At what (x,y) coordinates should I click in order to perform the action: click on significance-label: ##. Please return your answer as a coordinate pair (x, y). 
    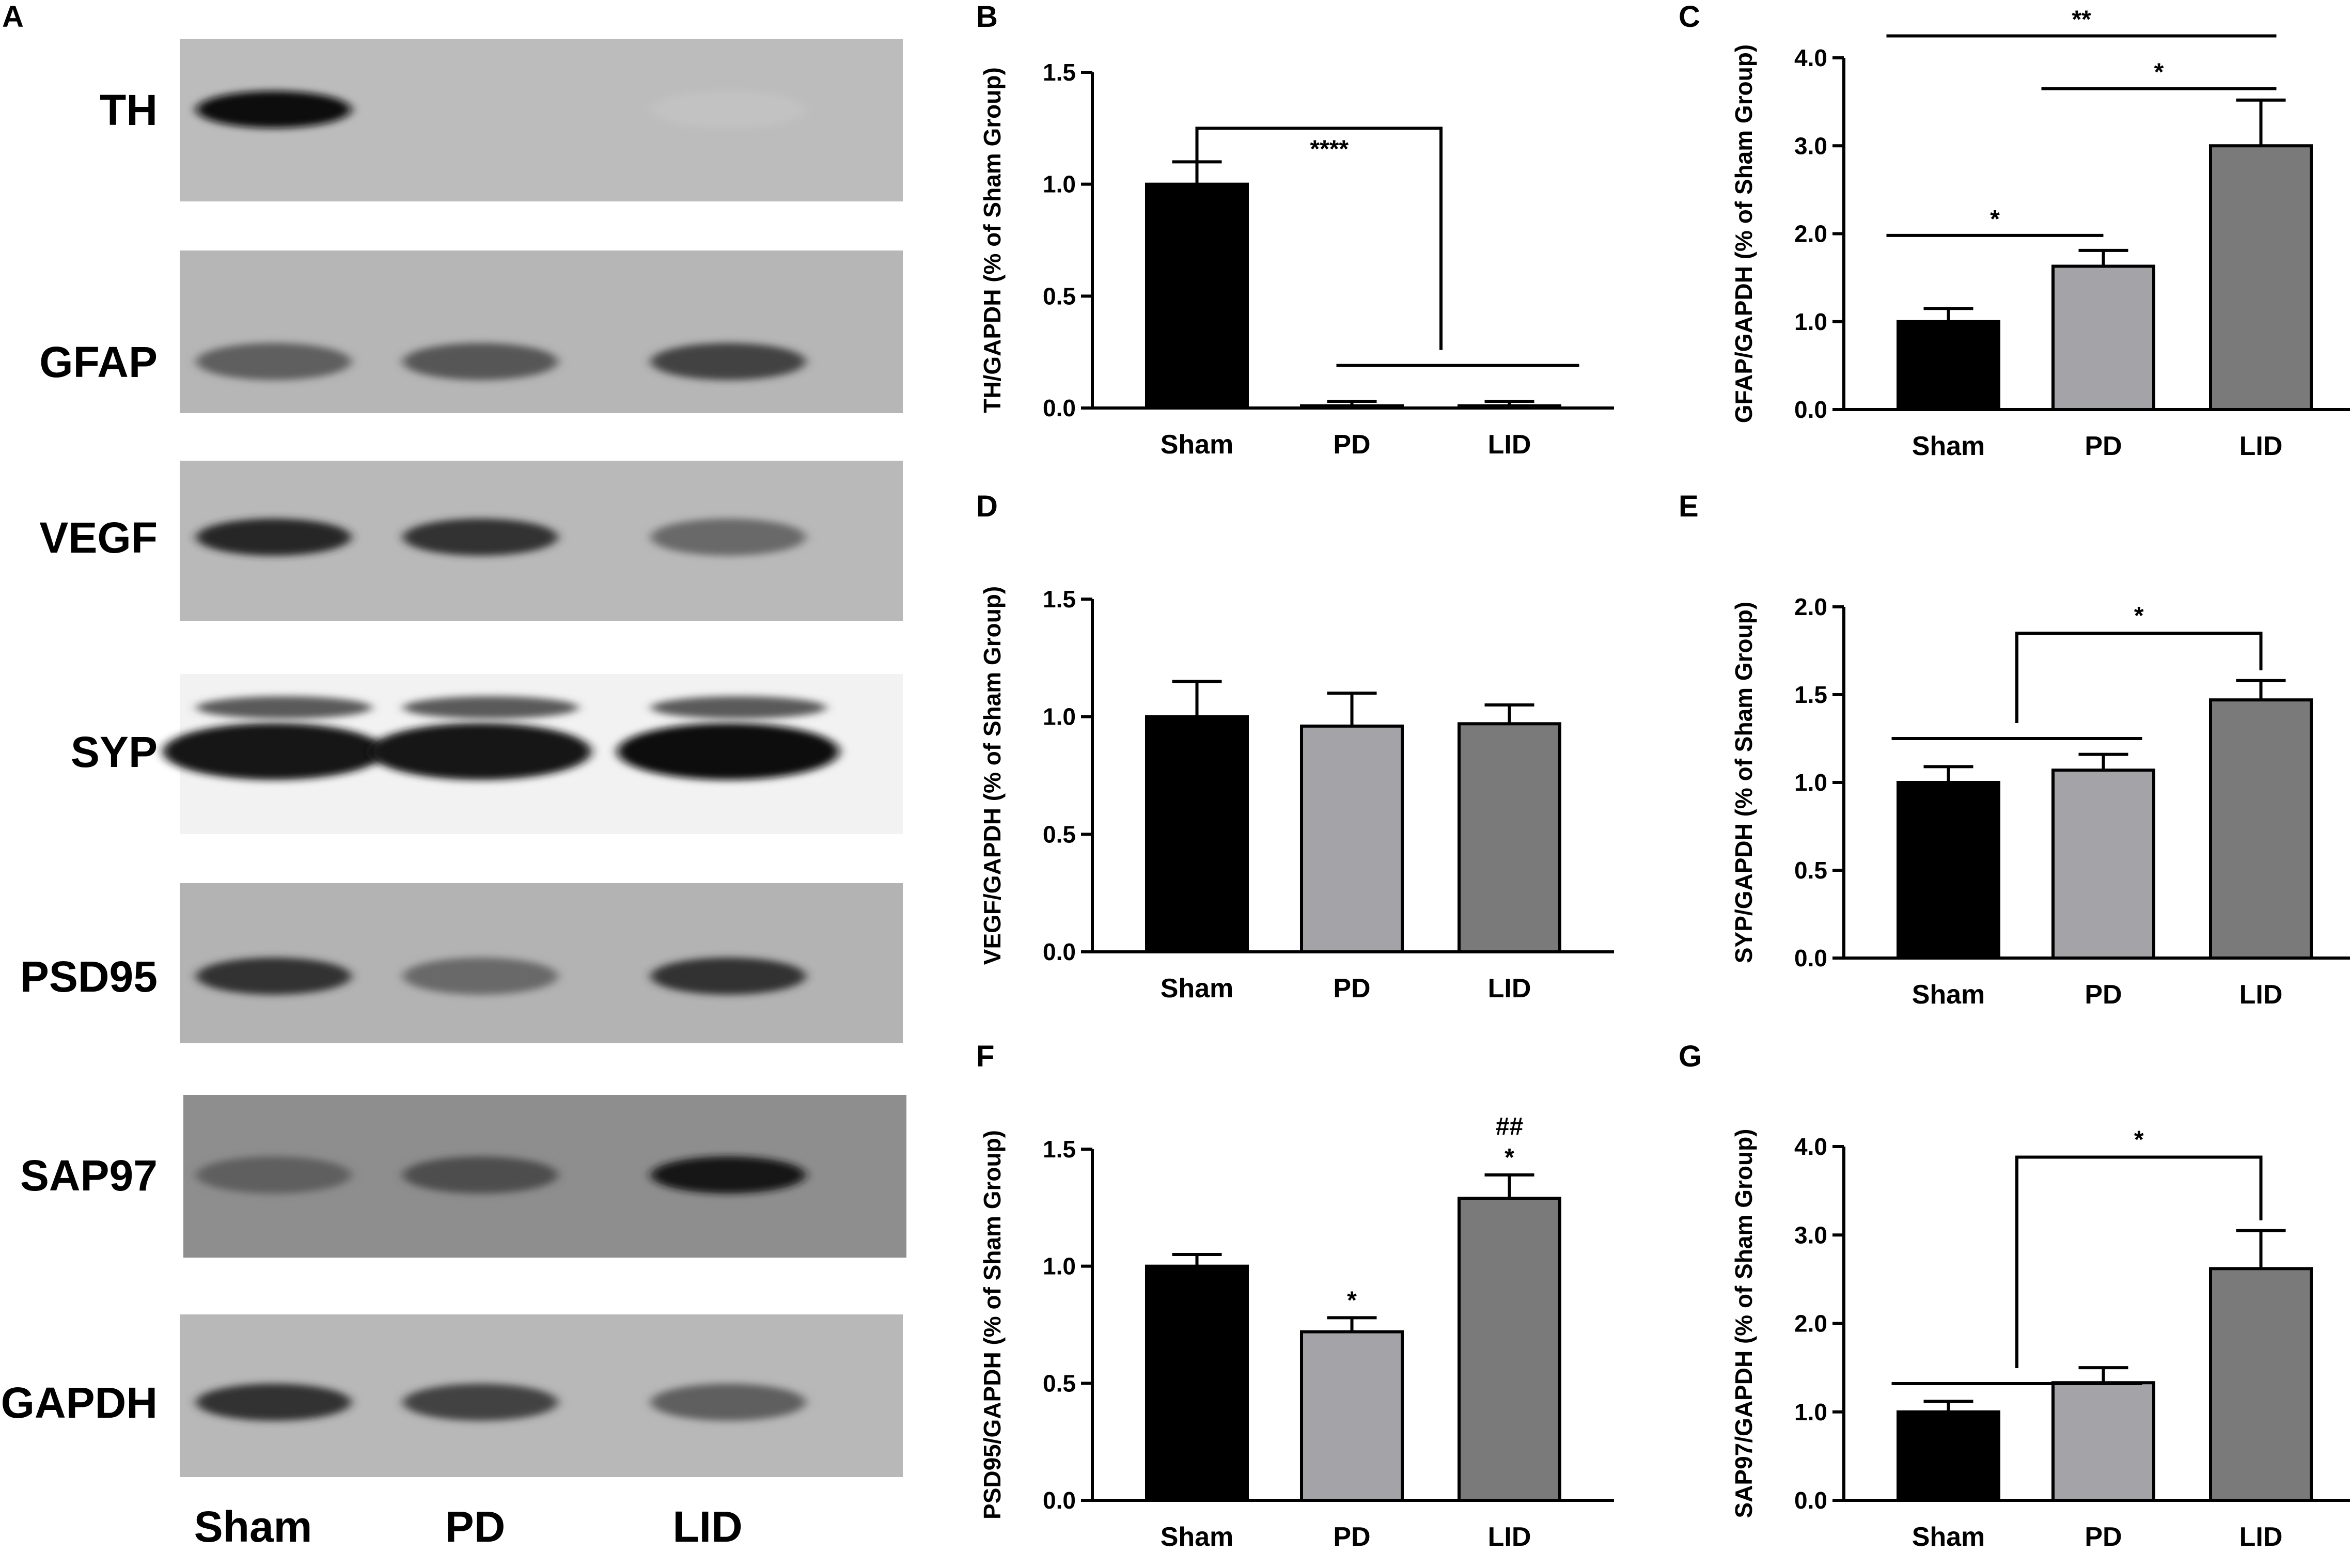
    Looking at the image, I should click on (1510, 1127).